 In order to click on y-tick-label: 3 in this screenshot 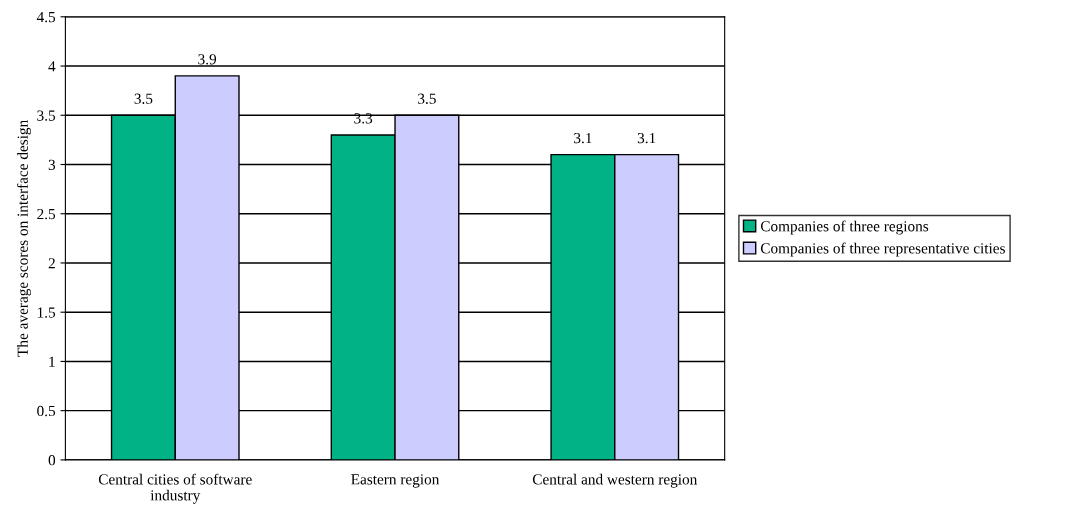, I will do `click(52, 164)`.